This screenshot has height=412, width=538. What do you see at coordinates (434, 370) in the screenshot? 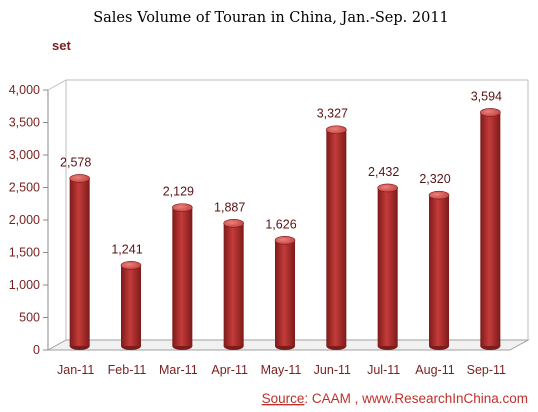
I see `x-tick-label: Aug-11` at bounding box center [434, 370].